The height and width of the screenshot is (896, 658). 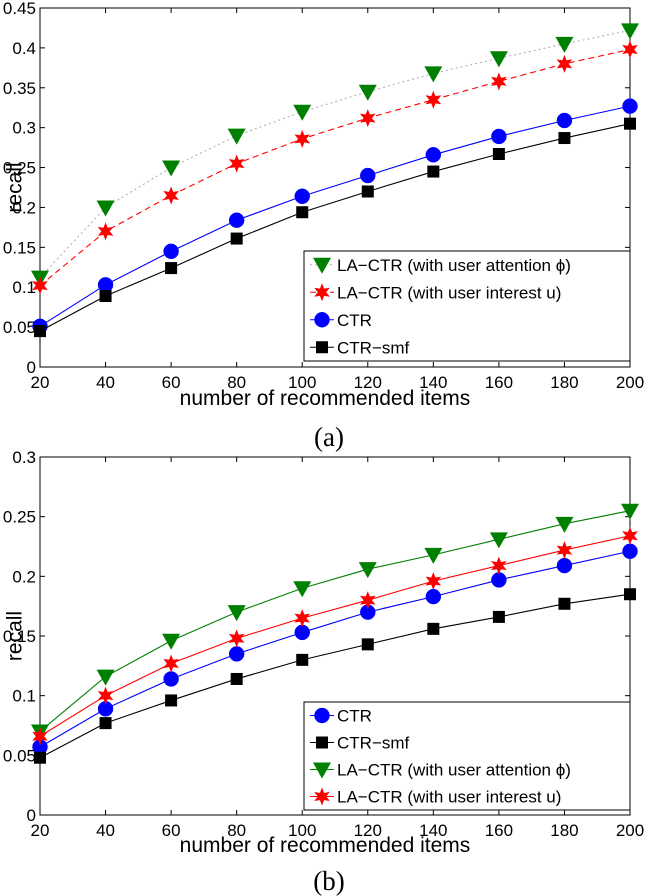 I want to click on charta-y-tick-label: 0.4, so click(x=24, y=48).